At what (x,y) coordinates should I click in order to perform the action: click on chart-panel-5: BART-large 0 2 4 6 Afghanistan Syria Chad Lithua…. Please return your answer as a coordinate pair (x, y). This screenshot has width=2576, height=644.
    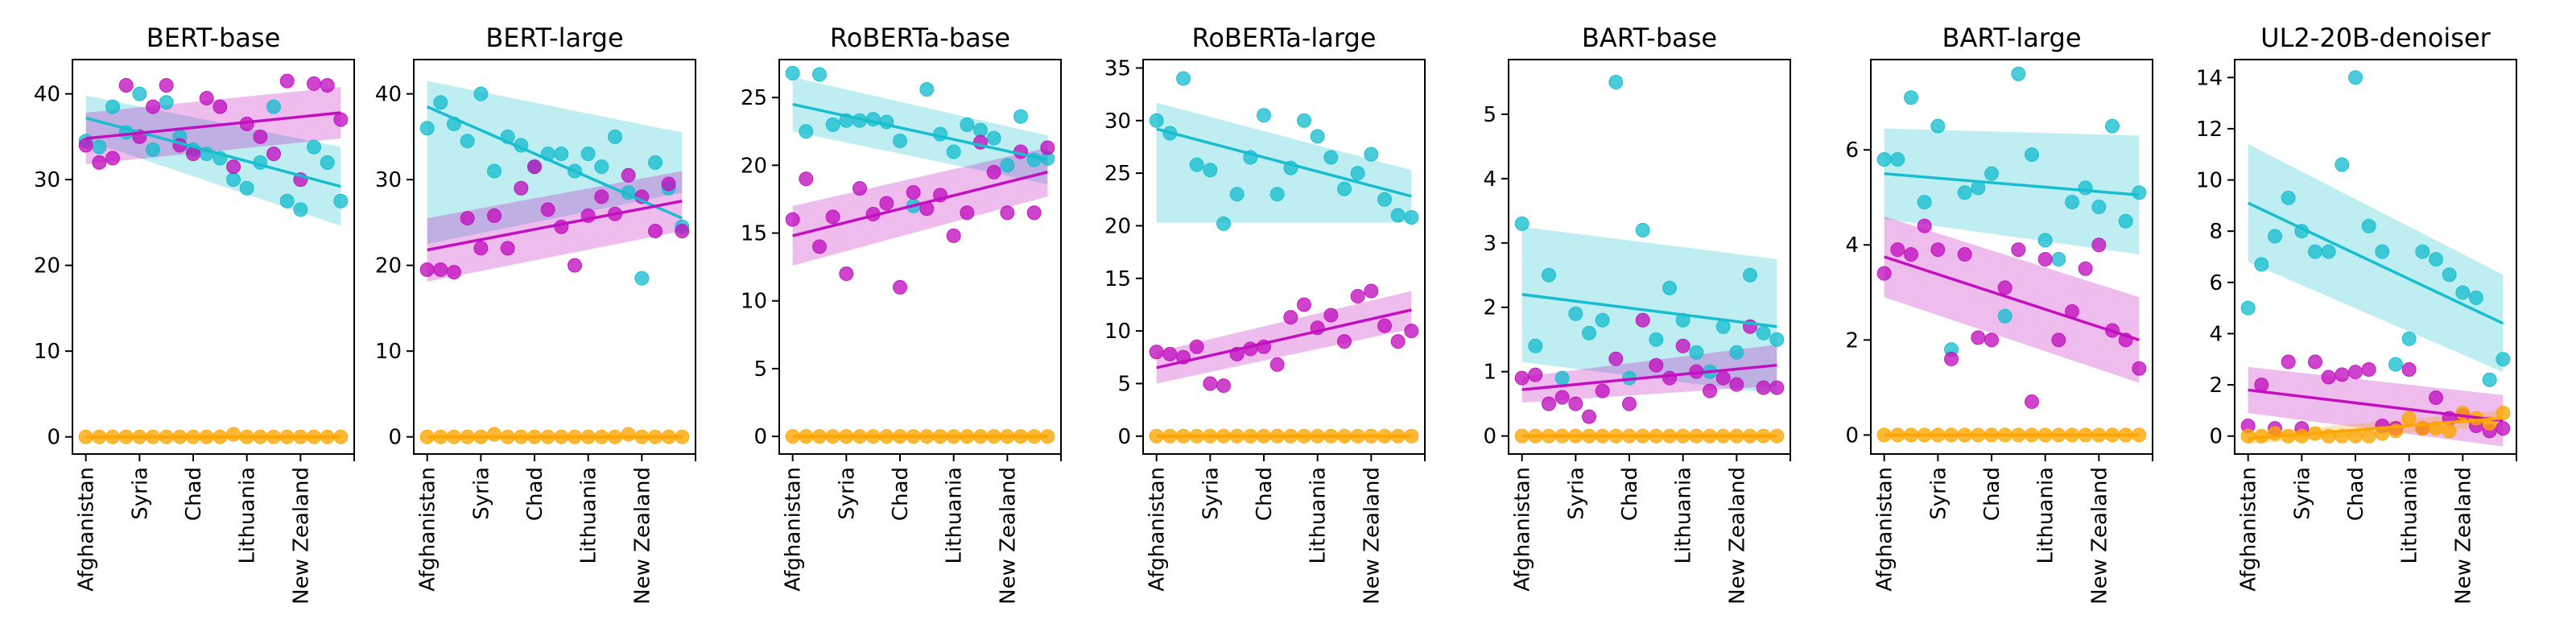
    Looking at the image, I should click on (1999, 314).